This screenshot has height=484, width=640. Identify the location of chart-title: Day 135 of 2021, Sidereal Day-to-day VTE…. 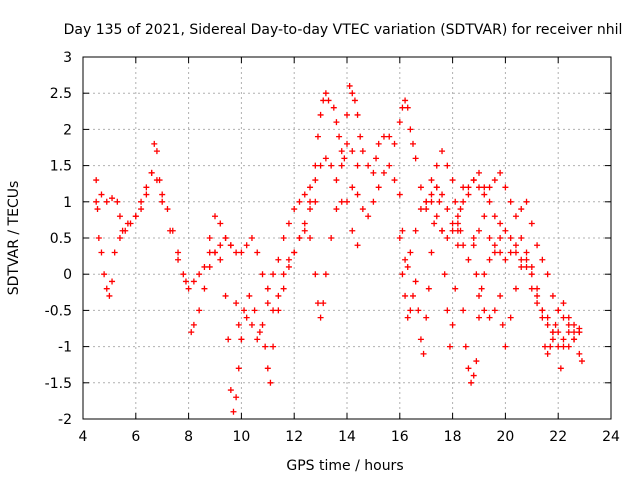
(343, 30).